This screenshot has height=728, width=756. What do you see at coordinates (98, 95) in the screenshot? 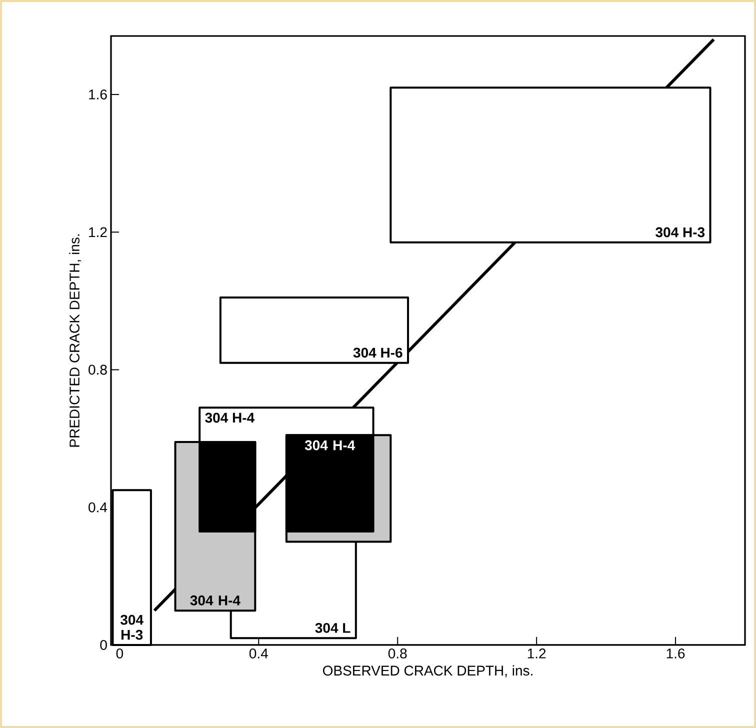
I see `y-tick-label: 1.6` at bounding box center [98, 95].